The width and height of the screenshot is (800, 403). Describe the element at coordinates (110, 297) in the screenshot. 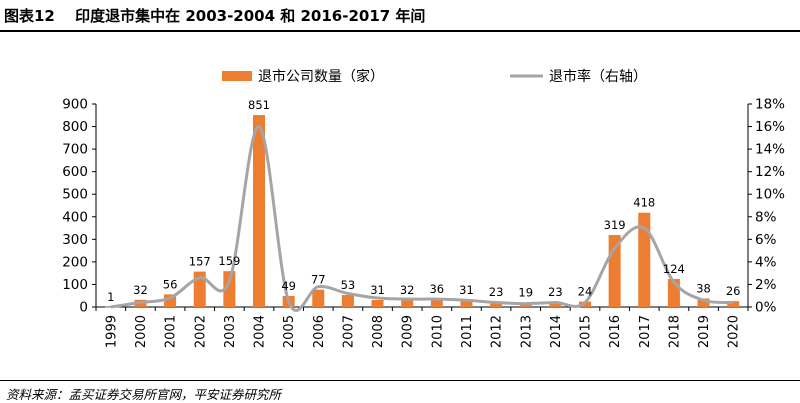

I see `bar-value-label: 1` at that location.